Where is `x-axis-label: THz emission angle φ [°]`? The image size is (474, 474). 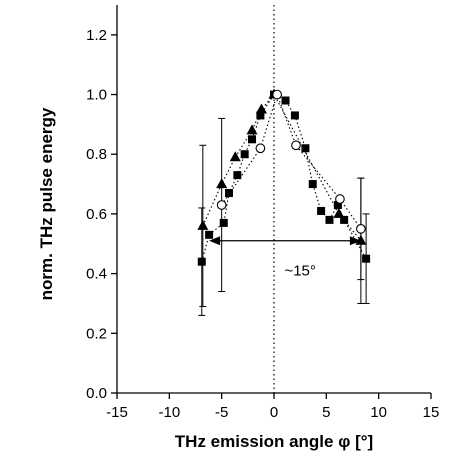 x-axis-label: THz emission angle φ [°] is located at coordinates (274, 441).